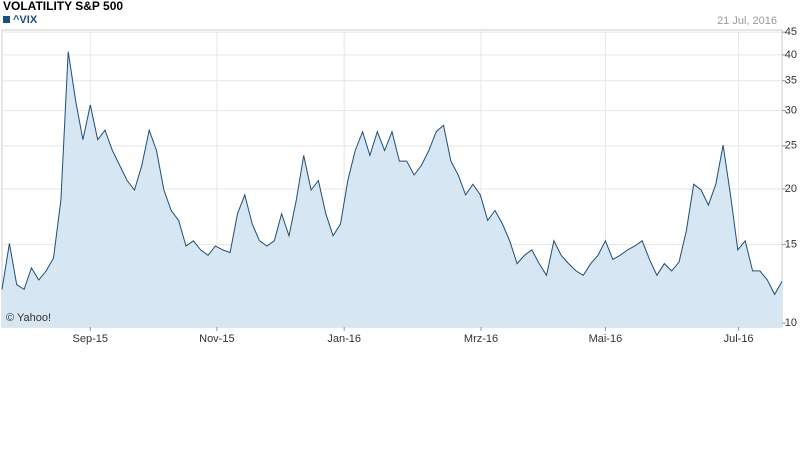  Describe the element at coordinates (739, 339) in the screenshot. I see `x-tick-label: Jul-16` at that location.